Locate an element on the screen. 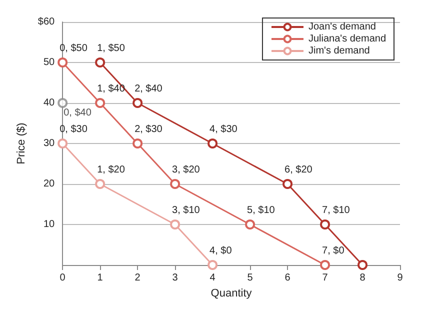 The image size is (422, 321). legend-label: Jim's demand is located at coordinates (339, 51).